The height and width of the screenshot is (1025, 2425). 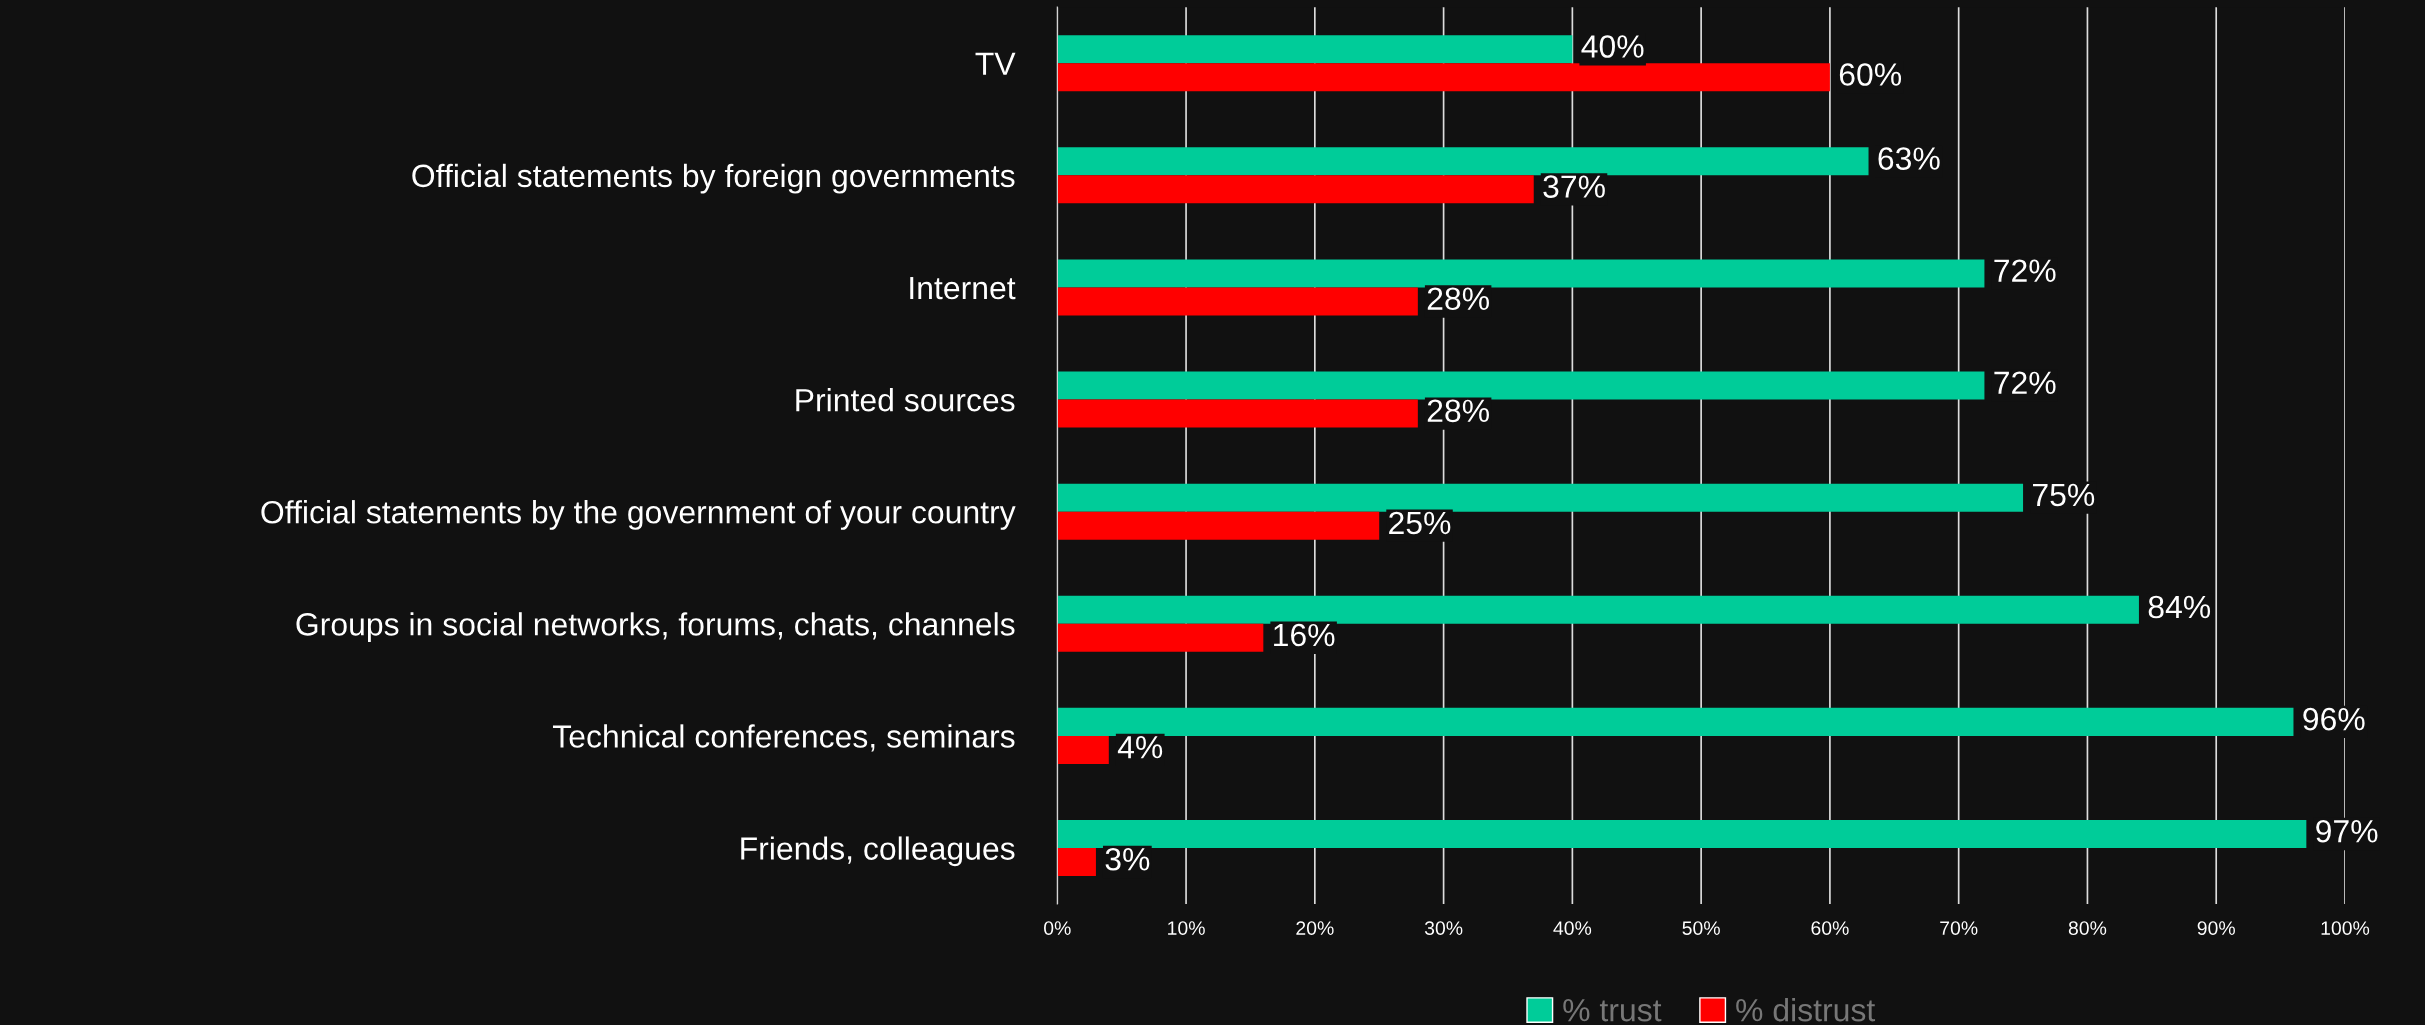 What do you see at coordinates (1315, 928) in the screenshot?
I see `x-tick-label: 20%` at bounding box center [1315, 928].